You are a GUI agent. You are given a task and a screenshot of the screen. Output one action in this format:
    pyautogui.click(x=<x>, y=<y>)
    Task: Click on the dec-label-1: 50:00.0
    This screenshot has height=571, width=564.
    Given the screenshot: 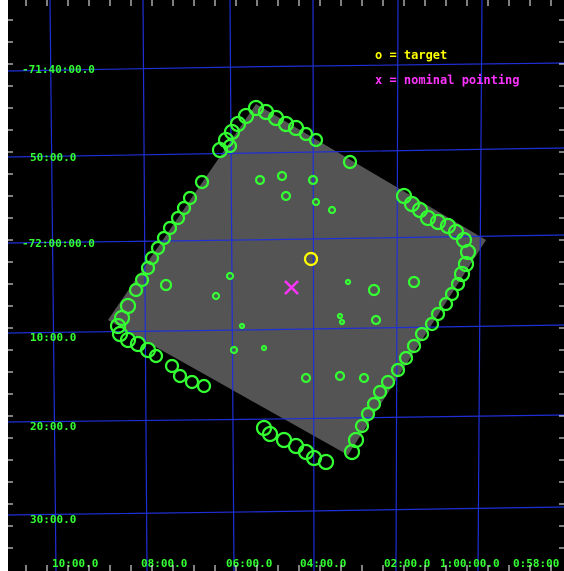 What is the action you would take?
    pyautogui.click(x=53, y=157)
    